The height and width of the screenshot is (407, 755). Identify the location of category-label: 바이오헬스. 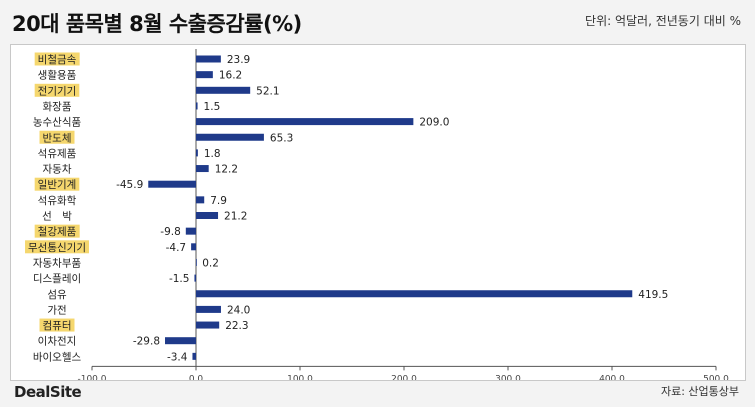
(57, 357).